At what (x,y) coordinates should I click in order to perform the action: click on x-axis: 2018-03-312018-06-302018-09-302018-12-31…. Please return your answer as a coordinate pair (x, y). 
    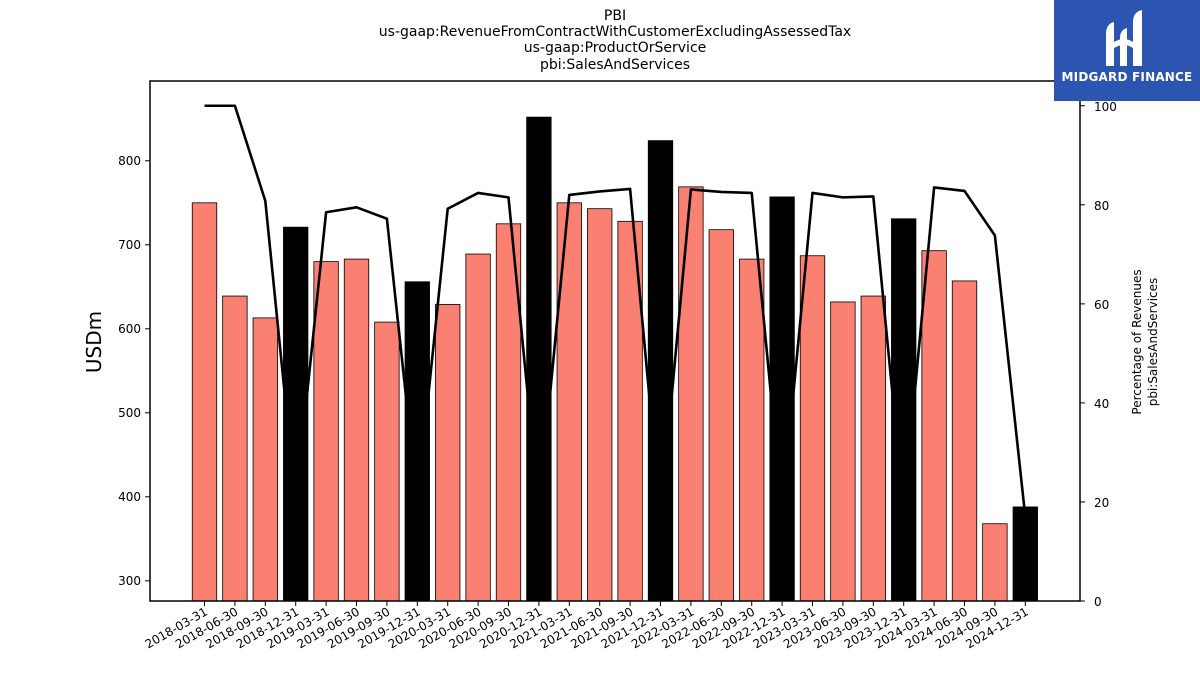
    Looking at the image, I should click on (587, 626).